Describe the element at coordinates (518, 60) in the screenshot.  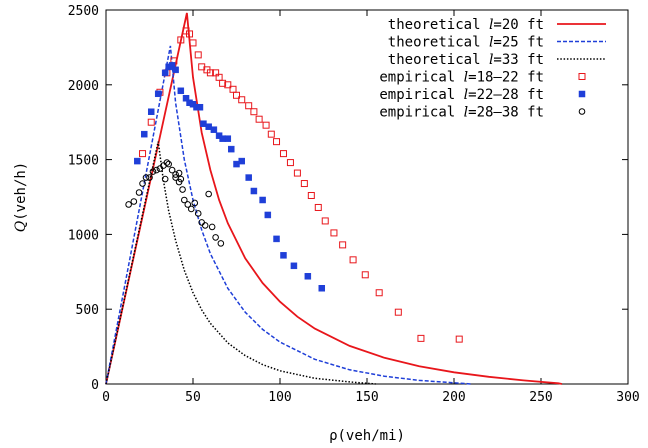
I see `legend-label-param: =33 ft` at that location.